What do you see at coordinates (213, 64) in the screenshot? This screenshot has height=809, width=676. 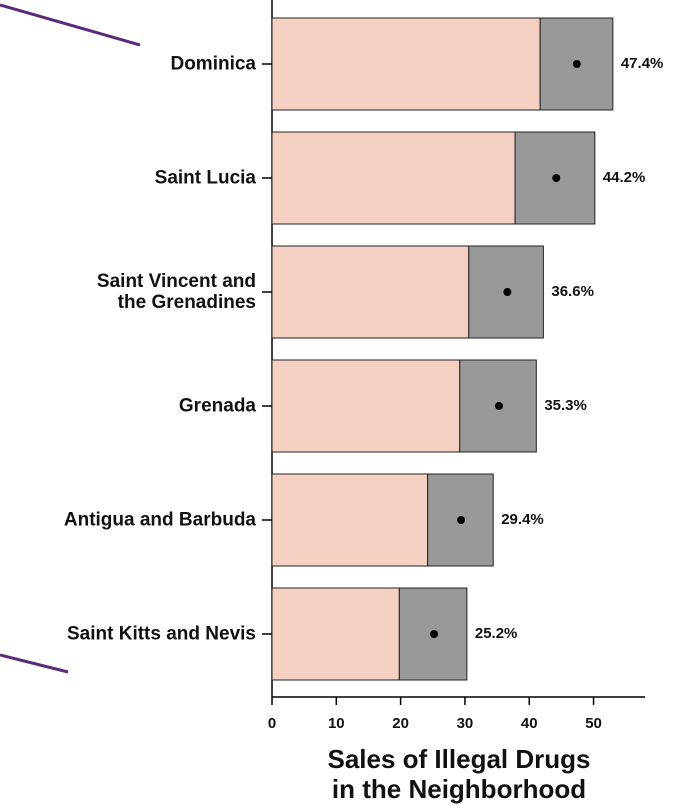 I see `y-tick-label: Dominica` at bounding box center [213, 64].